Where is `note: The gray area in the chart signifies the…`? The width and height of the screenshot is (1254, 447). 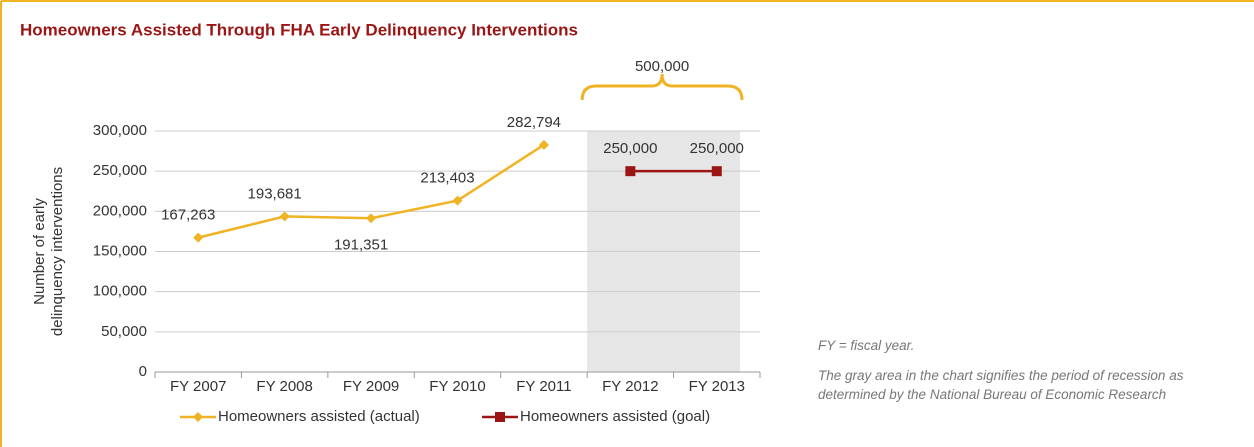
note: The gray area in the chart signifies the… is located at coordinates (1001, 385).